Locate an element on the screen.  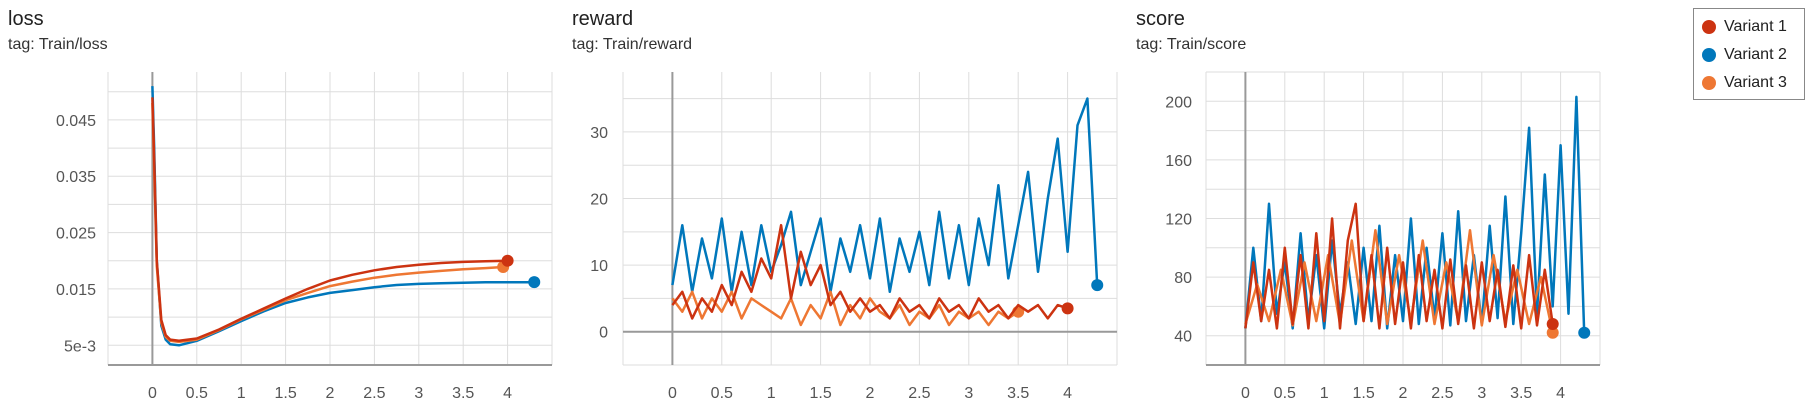
y-tick-label: 40 is located at coordinates (1183, 337).